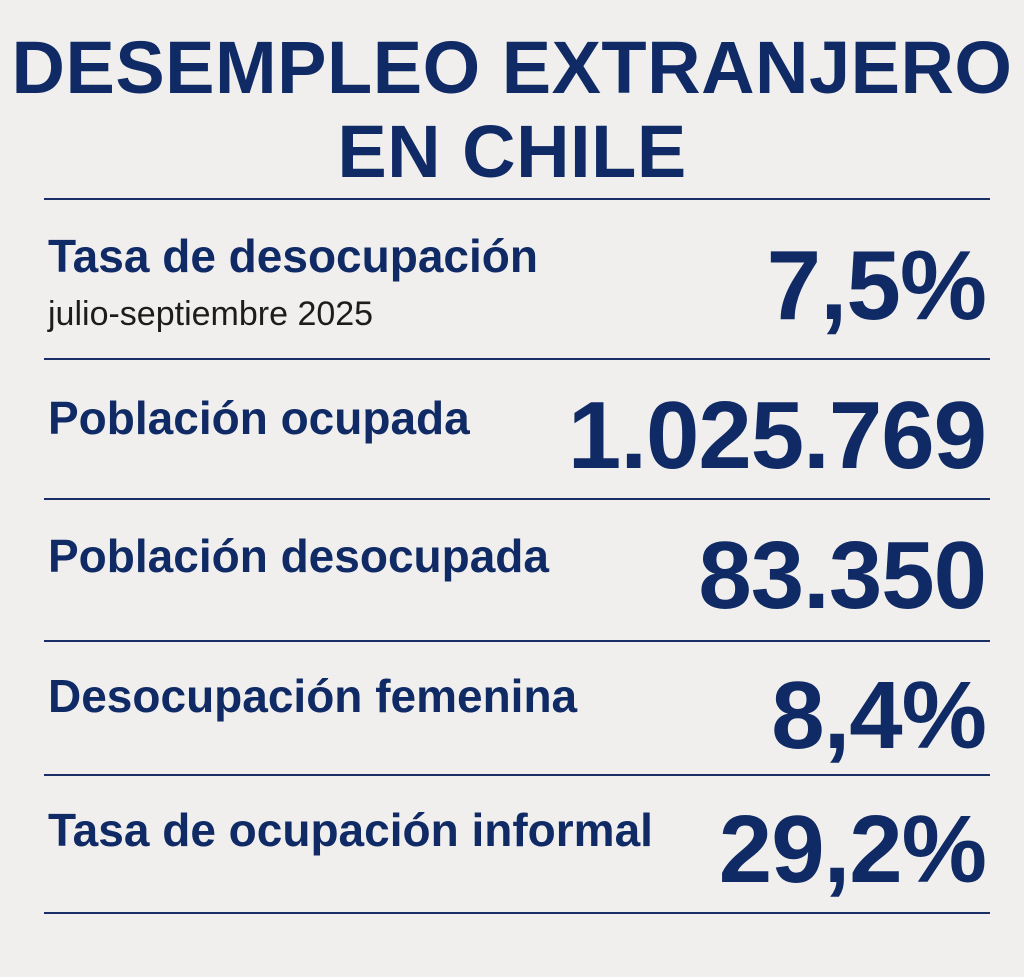 This screenshot has width=1024, height=977. Describe the element at coordinates (517, 199) in the screenshot. I see `divider-top` at that location.